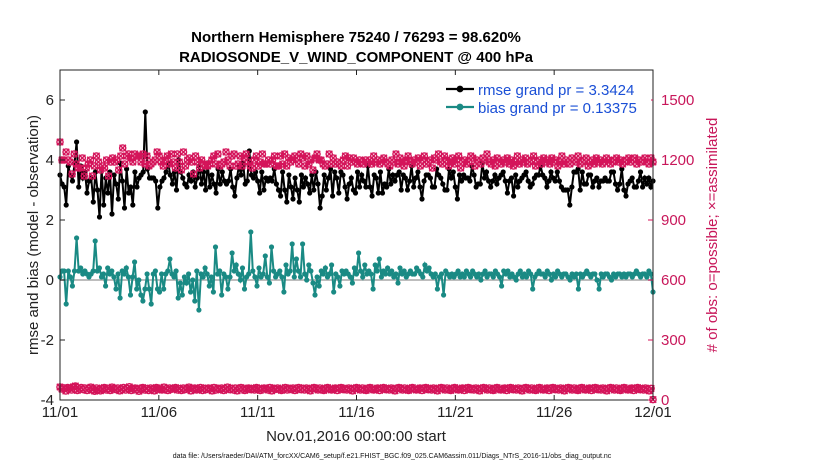  I want to click on y2-tick-label: 900, so click(673, 220).